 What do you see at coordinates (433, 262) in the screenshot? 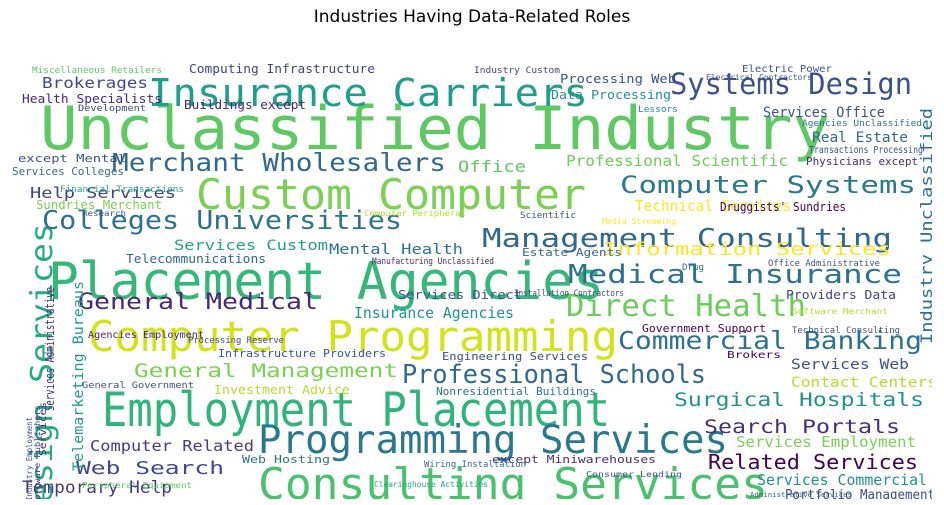
I see `cloud-word: Manufacturing Unclassified` at bounding box center [433, 262].